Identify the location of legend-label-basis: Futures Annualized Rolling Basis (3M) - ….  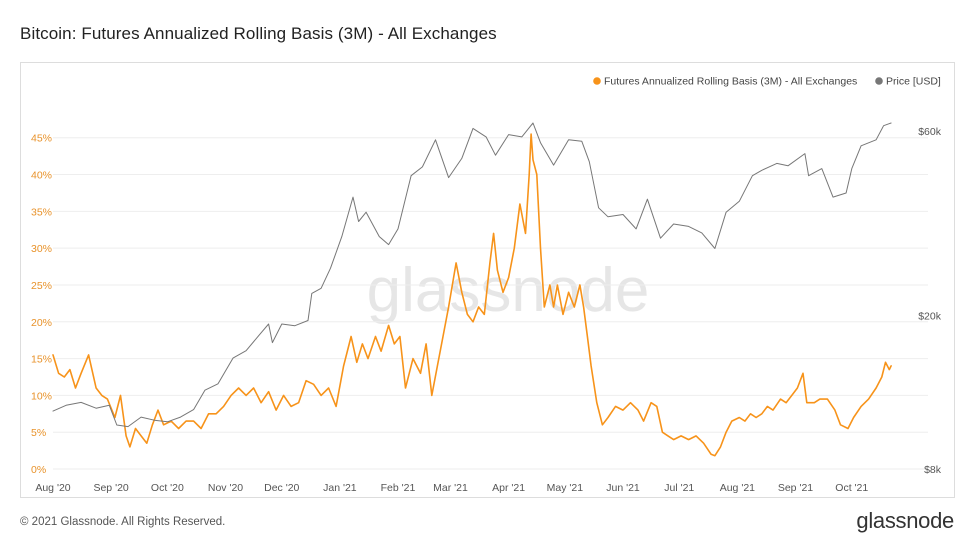
(730, 82).